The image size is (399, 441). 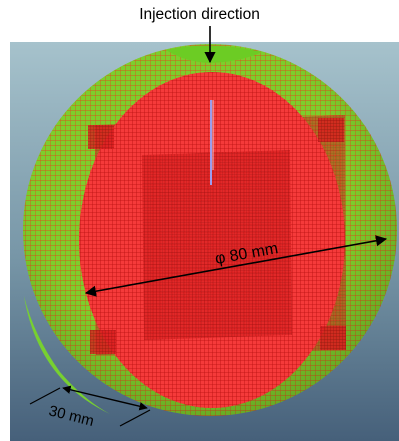 I want to click on gate-sprue, so click(x=212, y=142).